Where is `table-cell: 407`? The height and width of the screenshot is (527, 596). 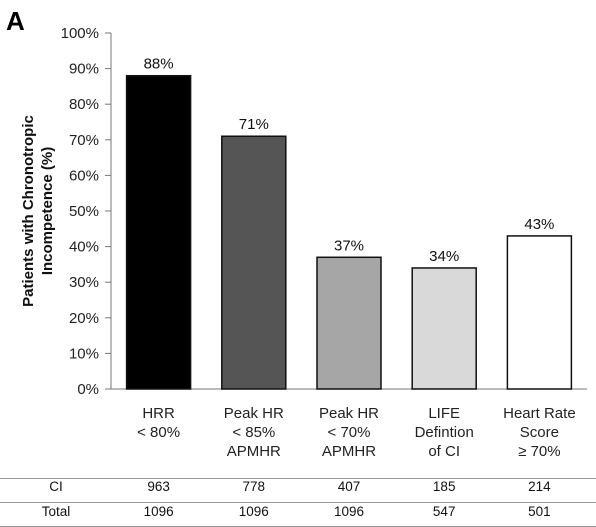
table-cell: 407 is located at coordinates (349, 486).